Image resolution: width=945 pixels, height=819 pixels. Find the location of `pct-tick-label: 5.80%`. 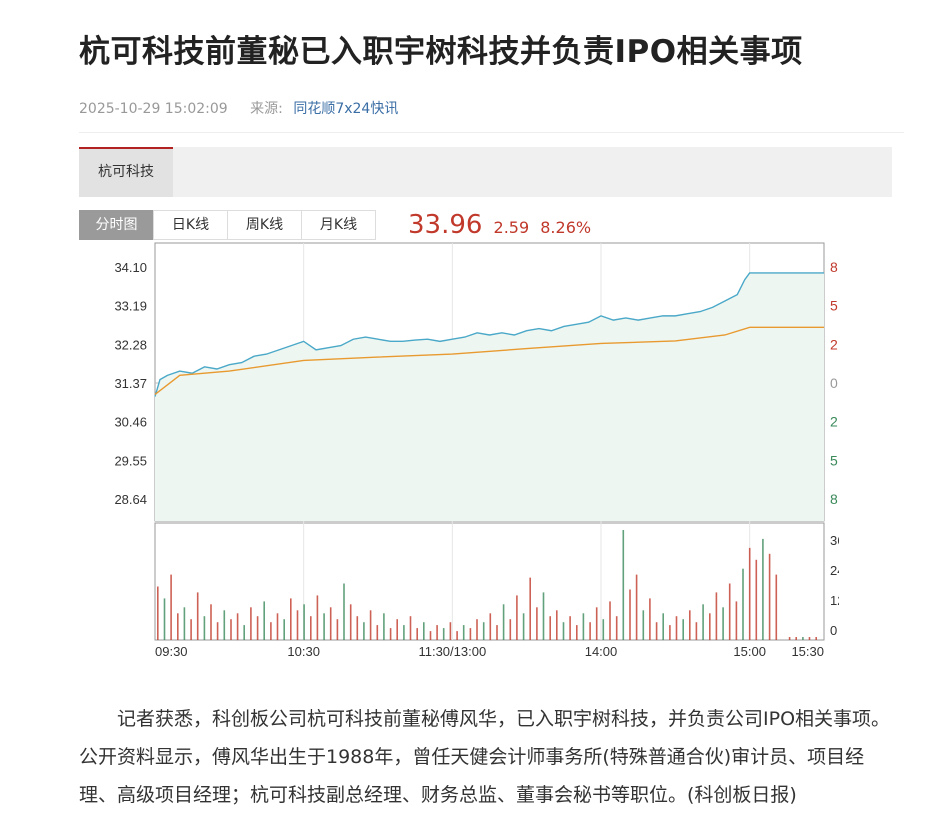

pct-tick-label: 5.80% is located at coordinates (834, 306).